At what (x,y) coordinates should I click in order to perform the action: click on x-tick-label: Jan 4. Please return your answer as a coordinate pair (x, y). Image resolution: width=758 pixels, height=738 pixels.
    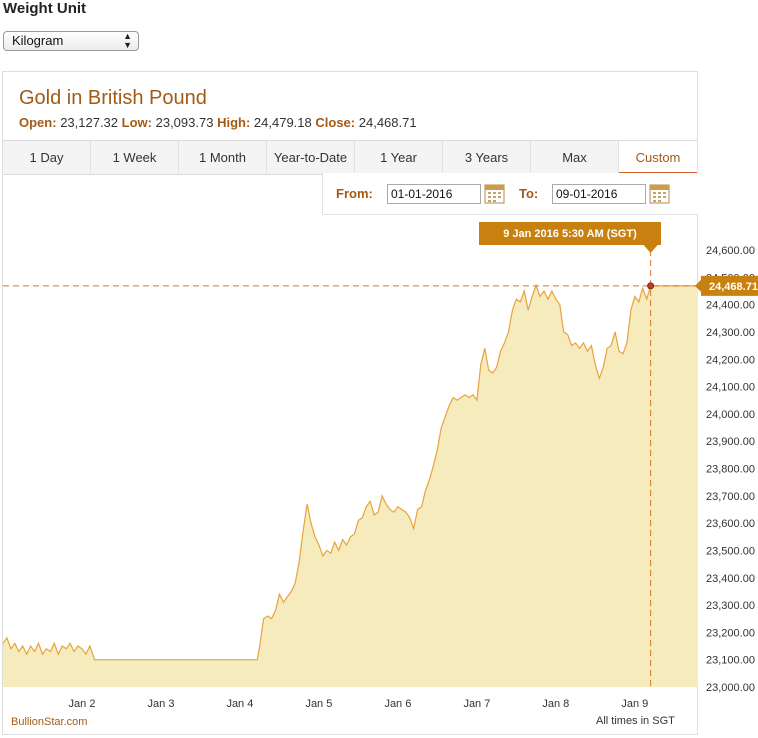
    Looking at the image, I should click on (239, 704).